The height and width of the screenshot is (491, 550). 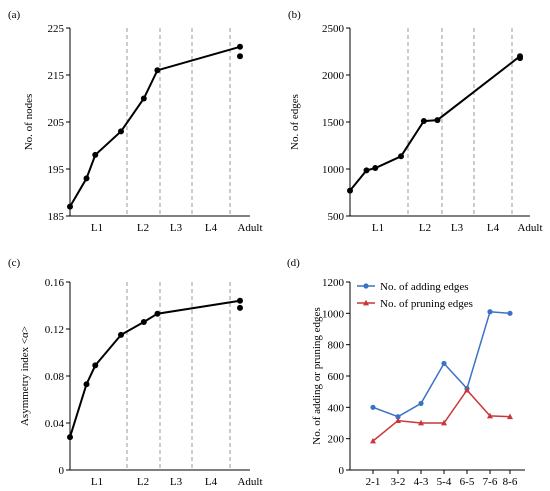 I want to click on x-tick-label-3-2: 3-2, so click(x=398, y=482).